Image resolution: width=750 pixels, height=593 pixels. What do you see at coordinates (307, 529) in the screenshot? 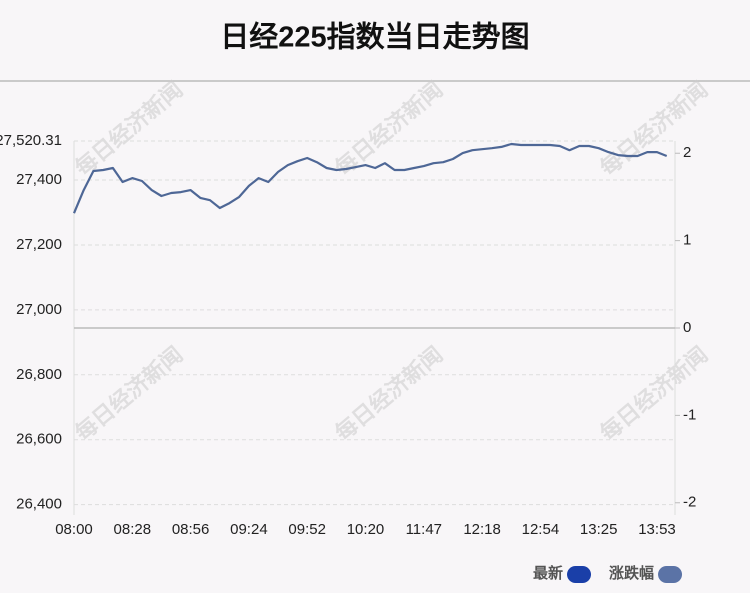
I see `x-tick-label: 09:52` at bounding box center [307, 529].